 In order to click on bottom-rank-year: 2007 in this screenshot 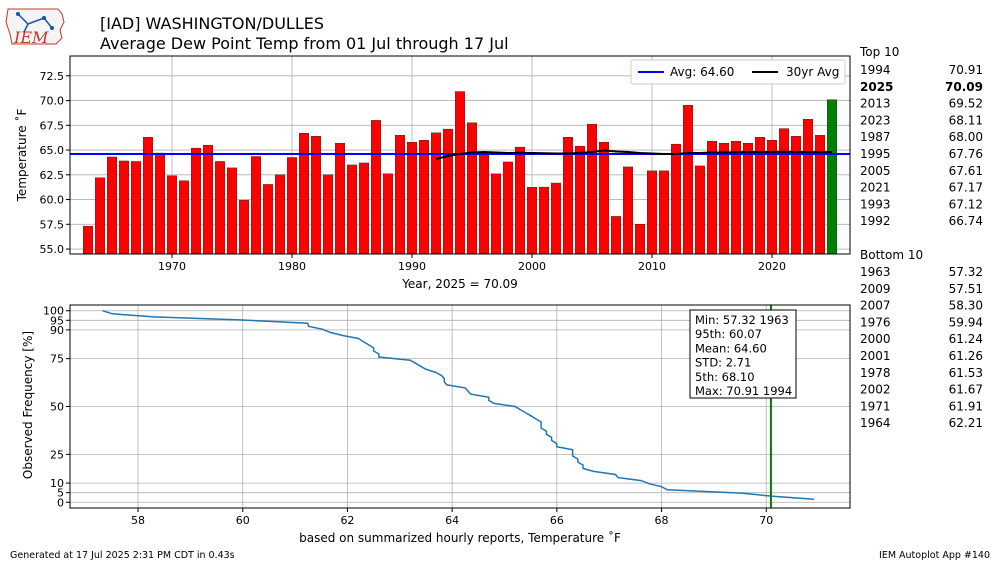, I will do `click(875, 306)`.